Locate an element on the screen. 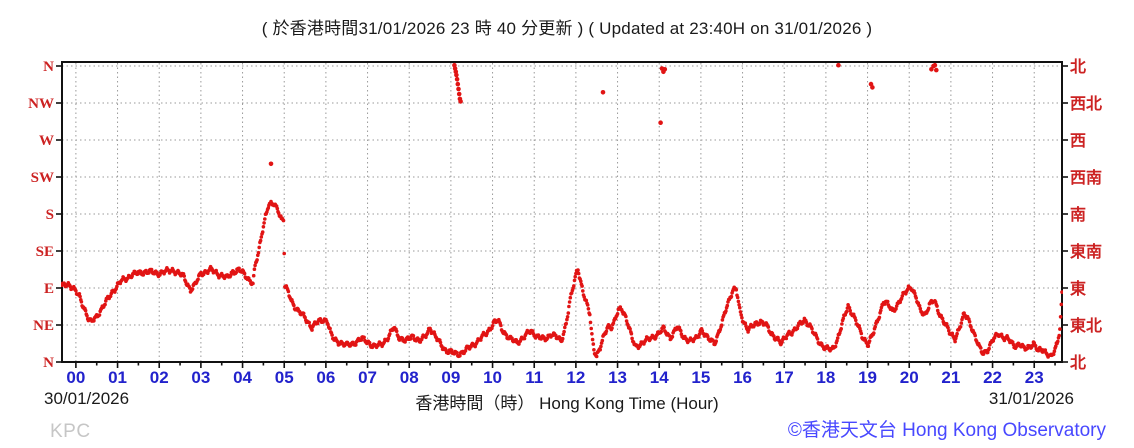 The height and width of the screenshot is (448, 1134). compass-label-right: 南 is located at coordinates (1078, 214).